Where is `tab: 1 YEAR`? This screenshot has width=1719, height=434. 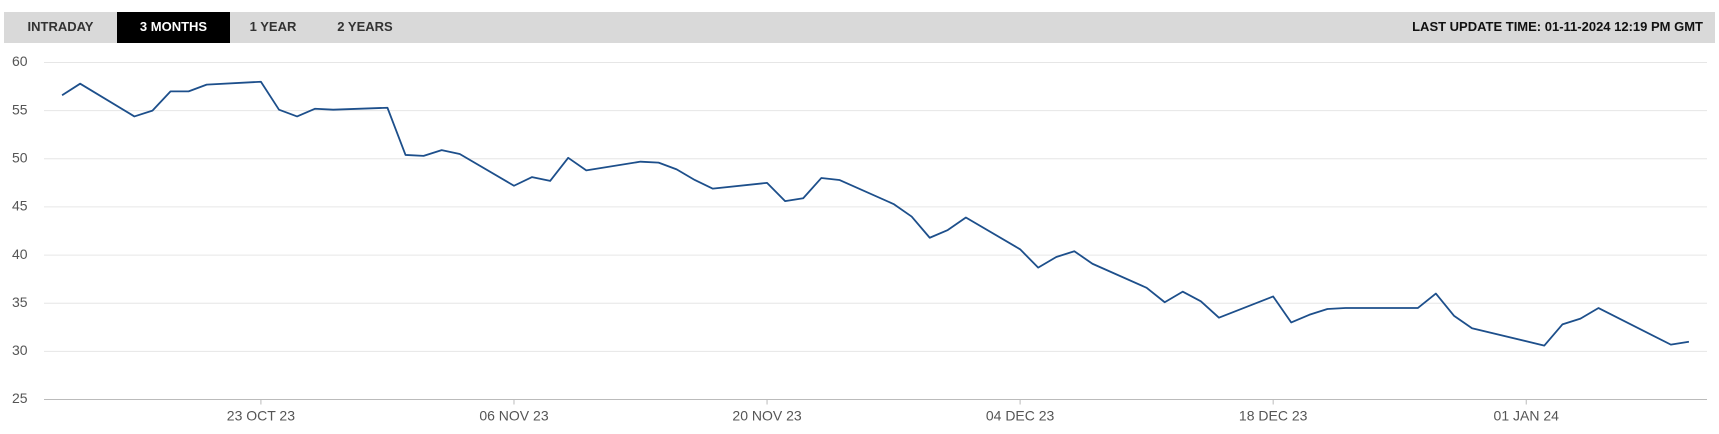
tab: 1 YEAR is located at coordinates (273, 26).